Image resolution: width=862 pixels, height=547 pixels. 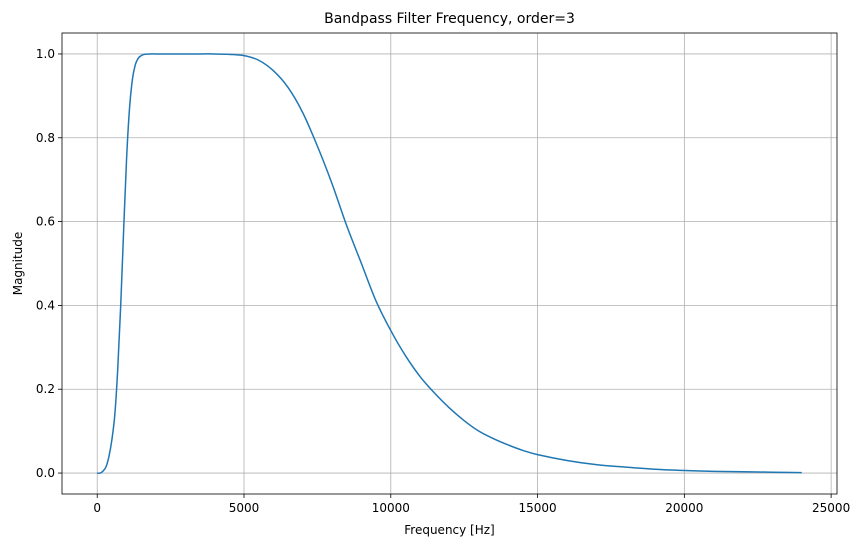 I want to click on x-tick-label: 15000, so click(x=537, y=508).